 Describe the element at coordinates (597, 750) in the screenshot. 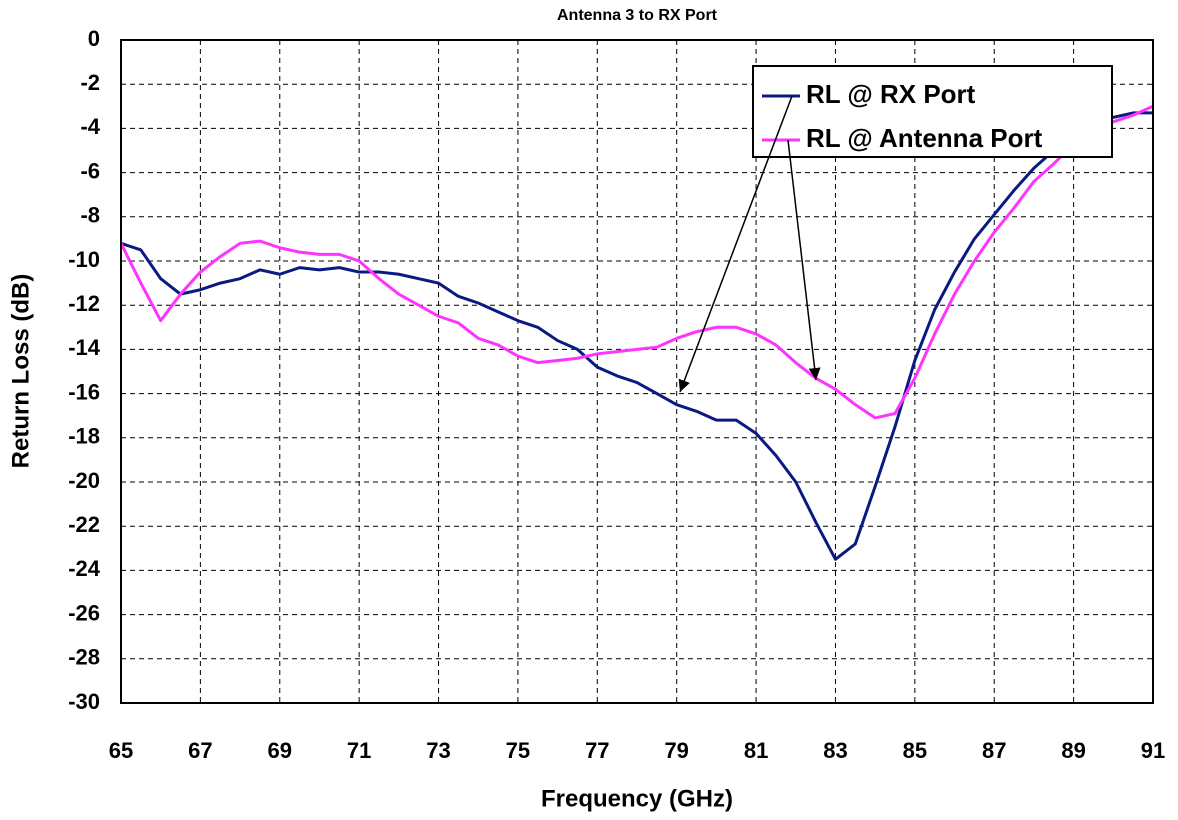

I see `x-tick-label: 77` at that location.